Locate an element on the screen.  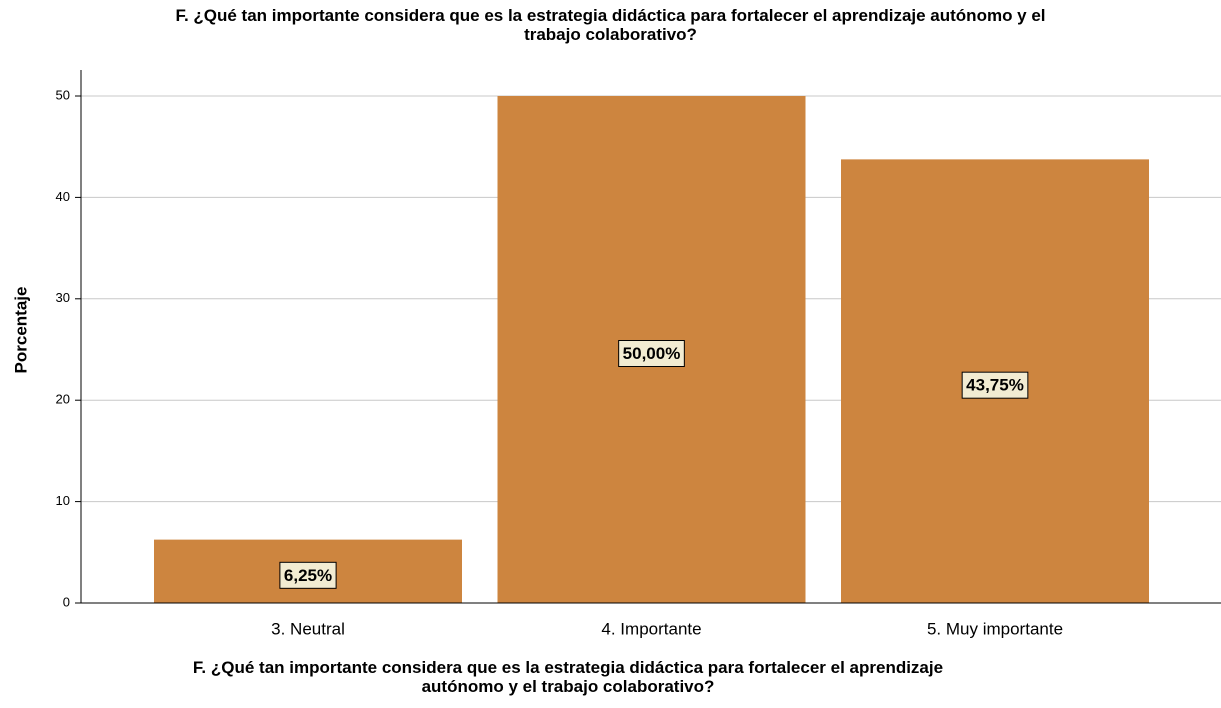
value-label: 6,25% is located at coordinates (308, 575).